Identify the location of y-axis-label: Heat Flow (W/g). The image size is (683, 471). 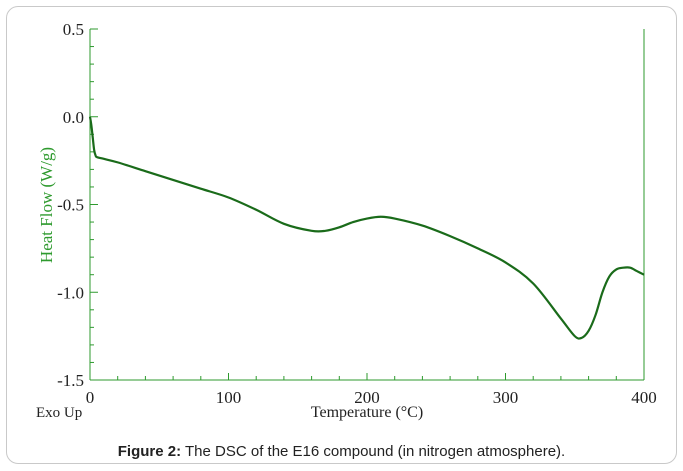
(46, 205).